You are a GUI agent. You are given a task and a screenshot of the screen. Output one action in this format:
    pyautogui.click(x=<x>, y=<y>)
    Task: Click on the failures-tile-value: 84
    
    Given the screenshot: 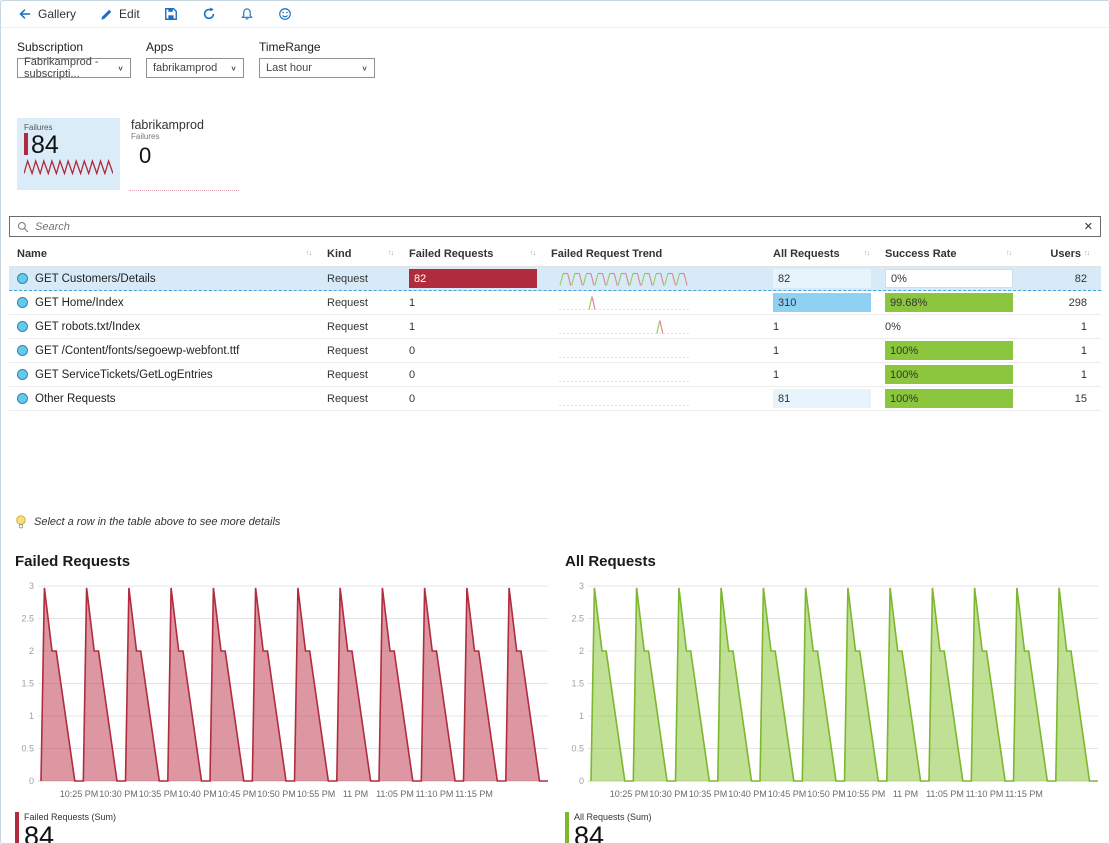 What is the action you would take?
    pyautogui.click(x=45, y=145)
    